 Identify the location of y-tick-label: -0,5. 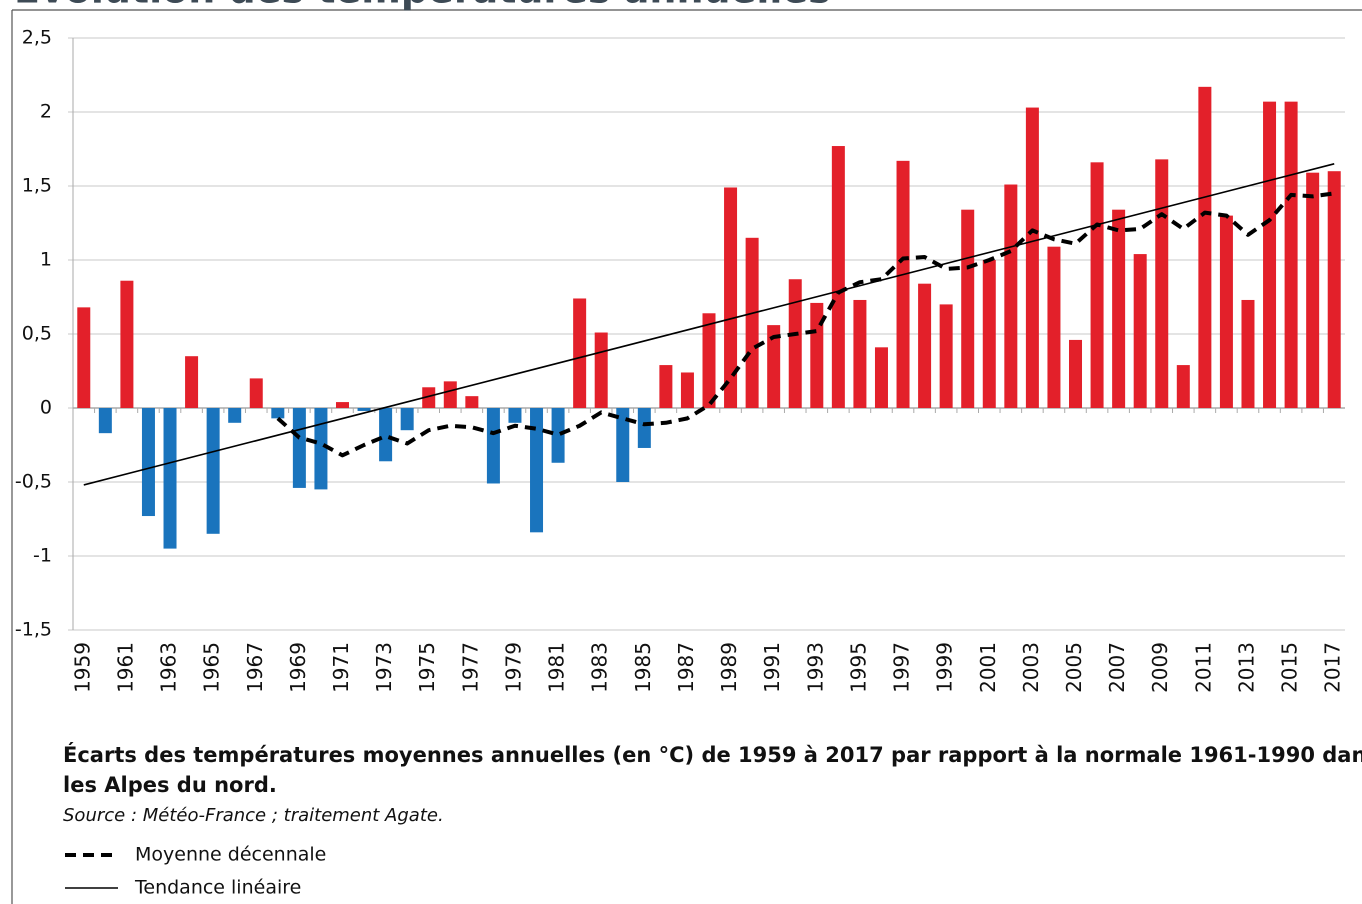
(33, 482).